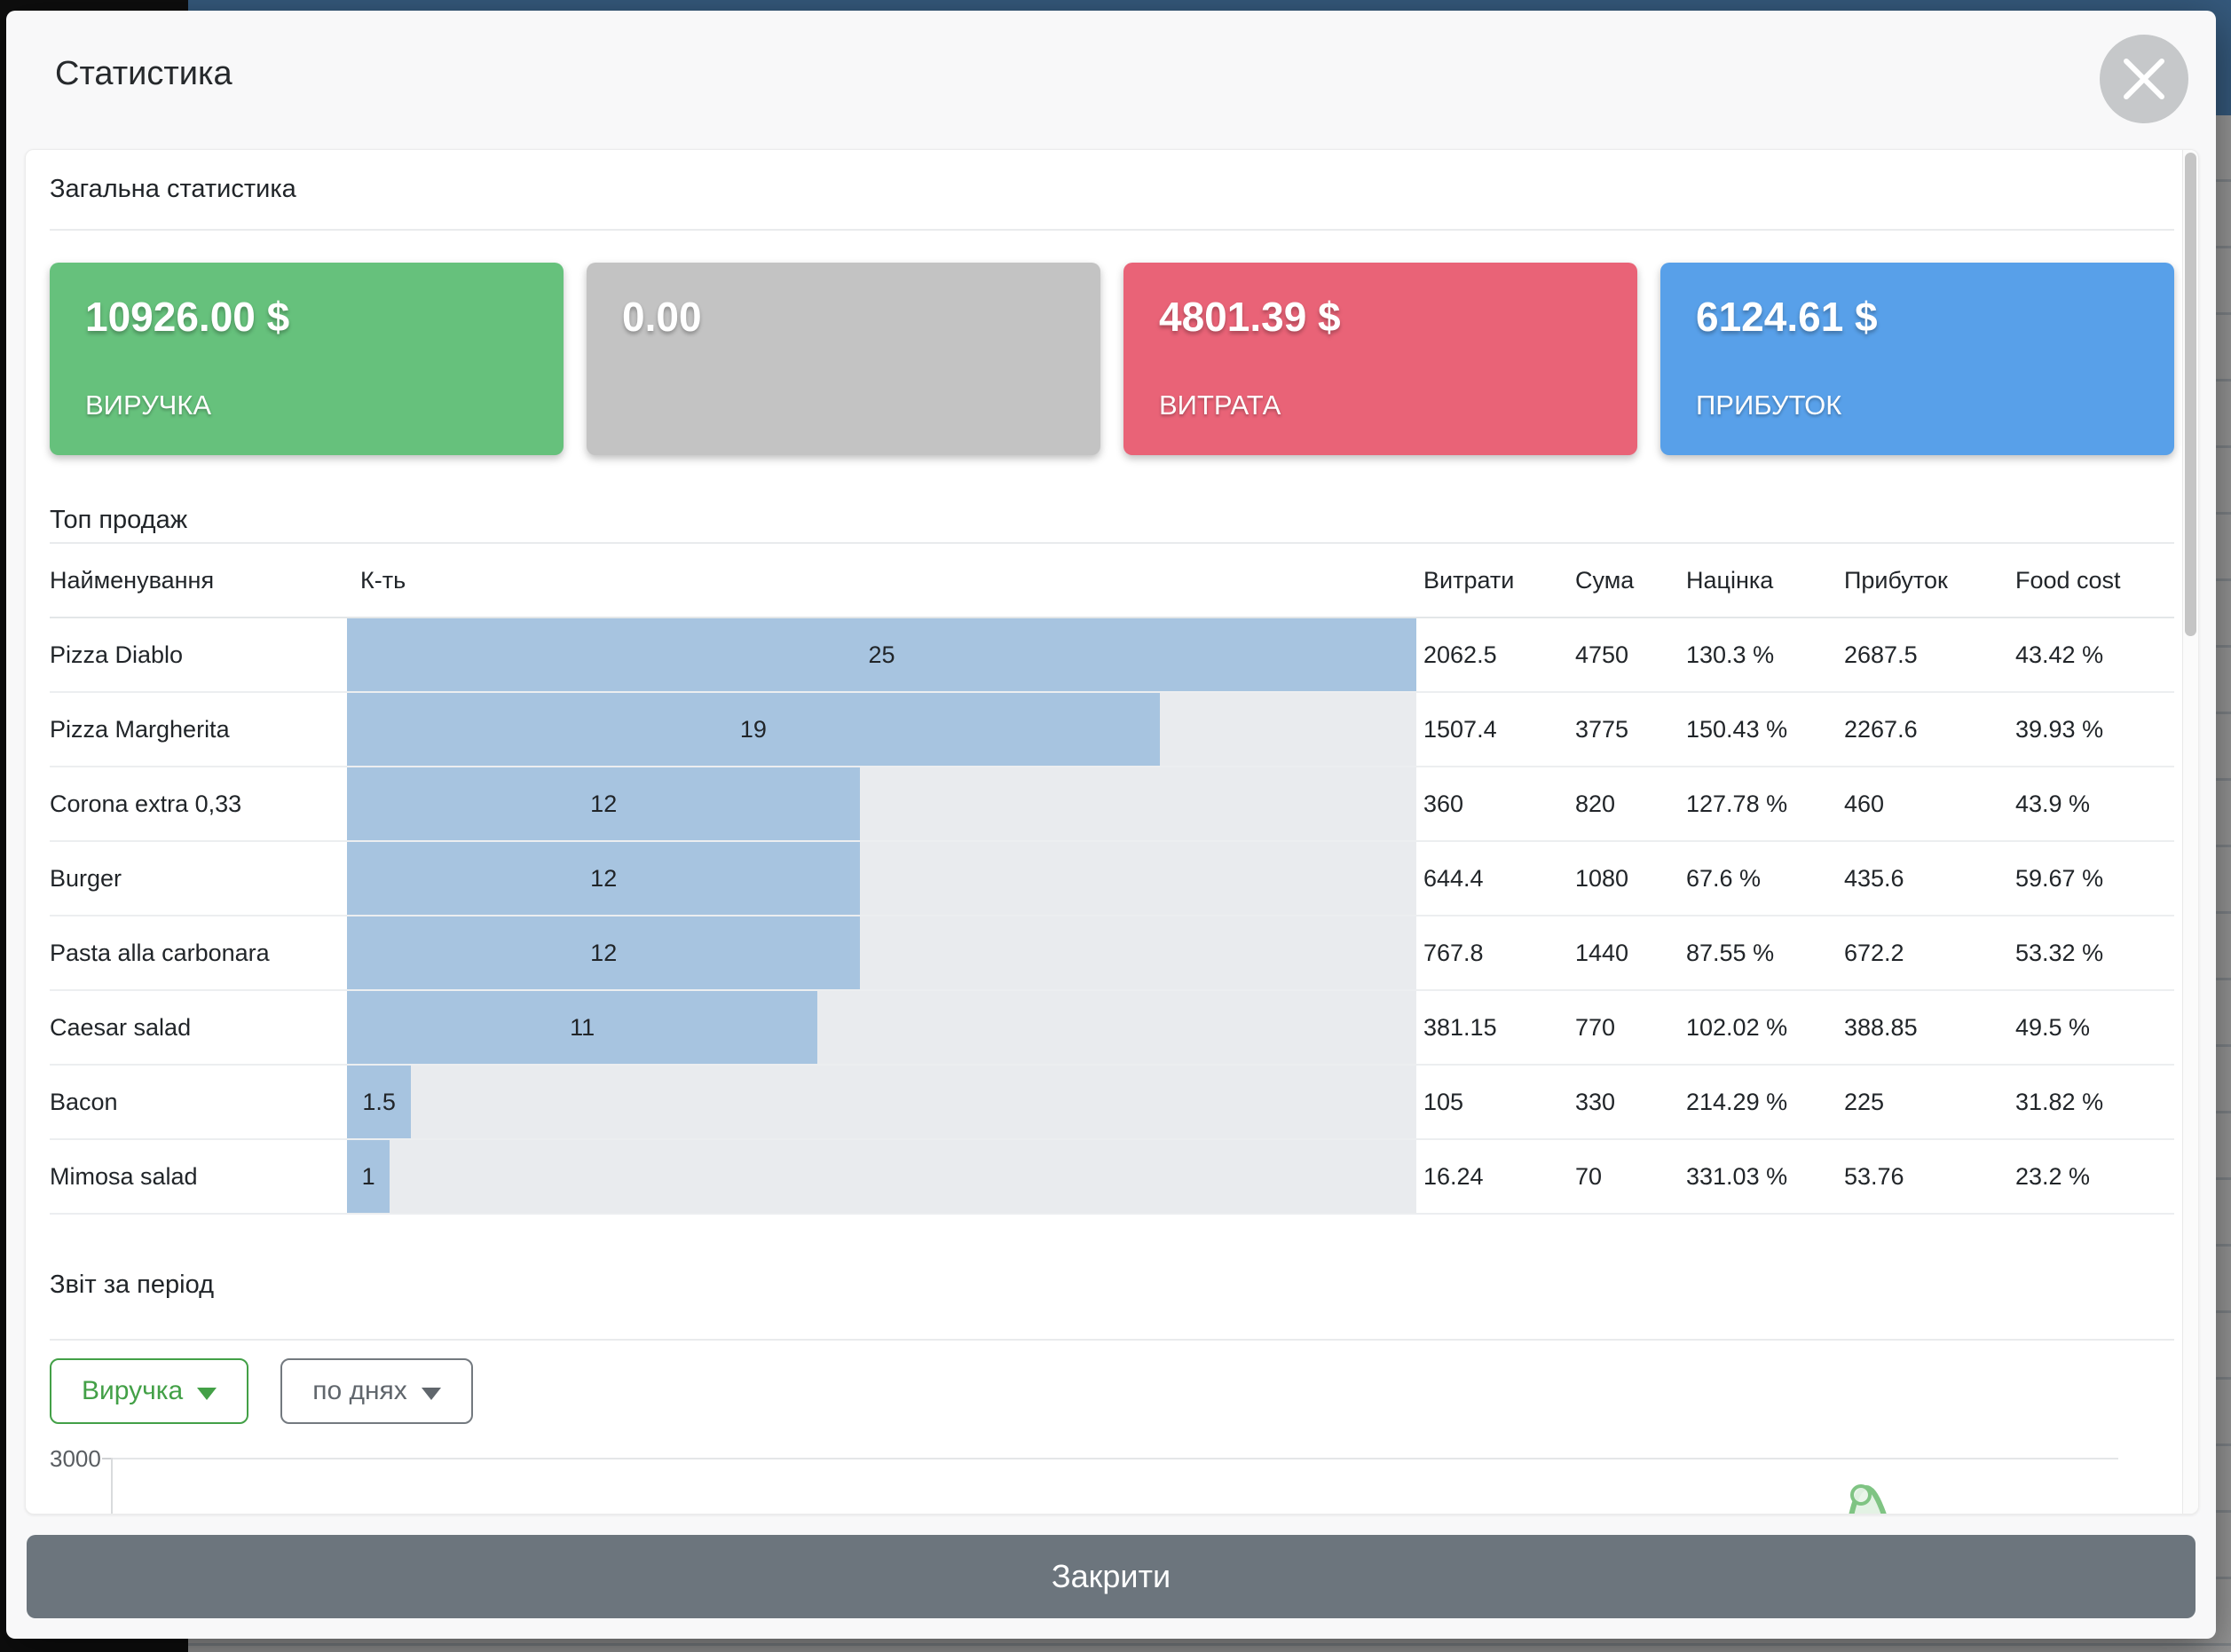 The width and height of the screenshot is (2231, 1652). Describe the element at coordinates (882, 1102) in the screenshot. I see `qty-bar-track: 1.5` at that location.